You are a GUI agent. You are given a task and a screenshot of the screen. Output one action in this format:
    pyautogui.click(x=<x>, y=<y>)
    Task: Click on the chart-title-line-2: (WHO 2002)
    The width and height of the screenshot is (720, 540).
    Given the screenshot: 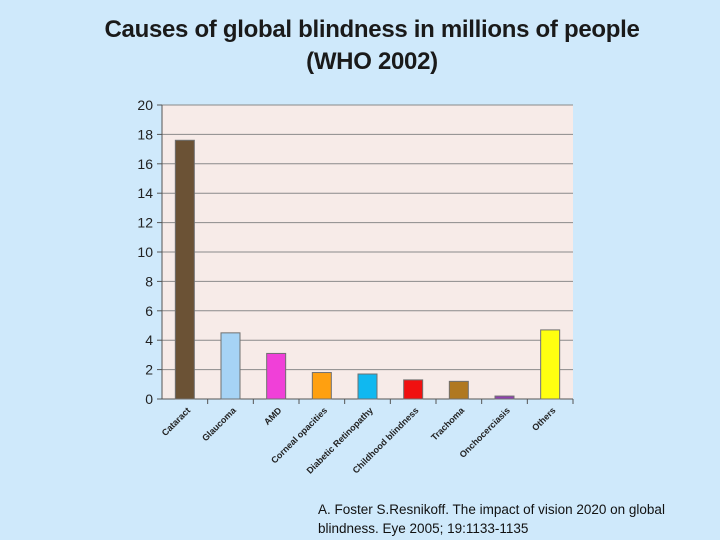 What is the action you would take?
    pyautogui.click(x=372, y=61)
    